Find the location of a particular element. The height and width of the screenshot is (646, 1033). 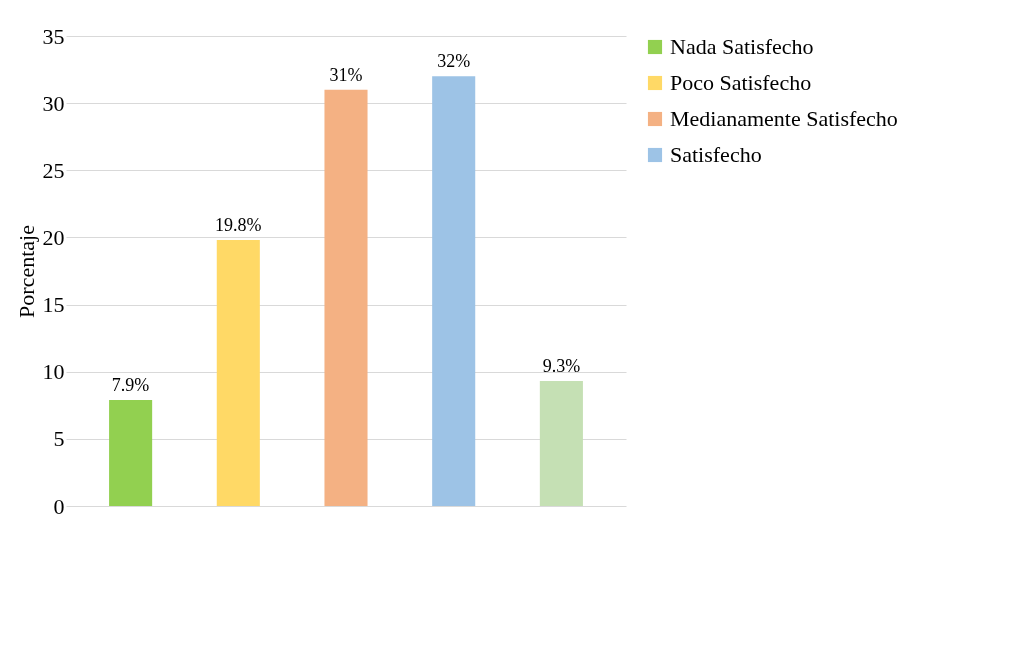

legend-label: Medianamente Satisfecho is located at coordinates (784, 118).